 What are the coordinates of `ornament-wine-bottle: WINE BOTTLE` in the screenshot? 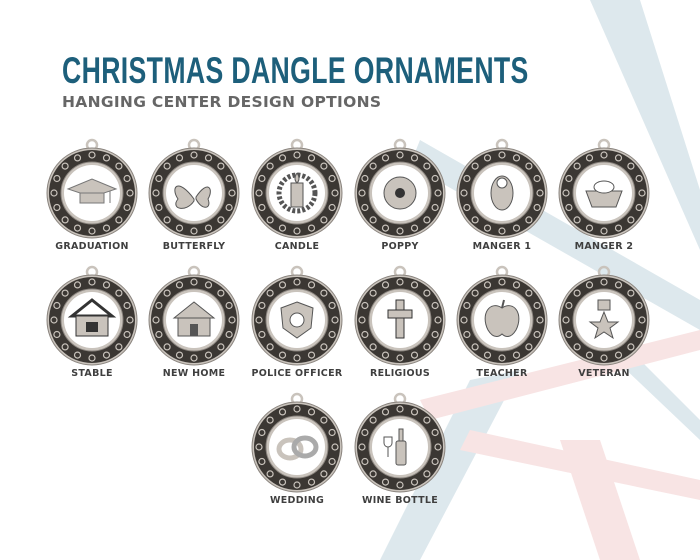 It's located at (400, 456).